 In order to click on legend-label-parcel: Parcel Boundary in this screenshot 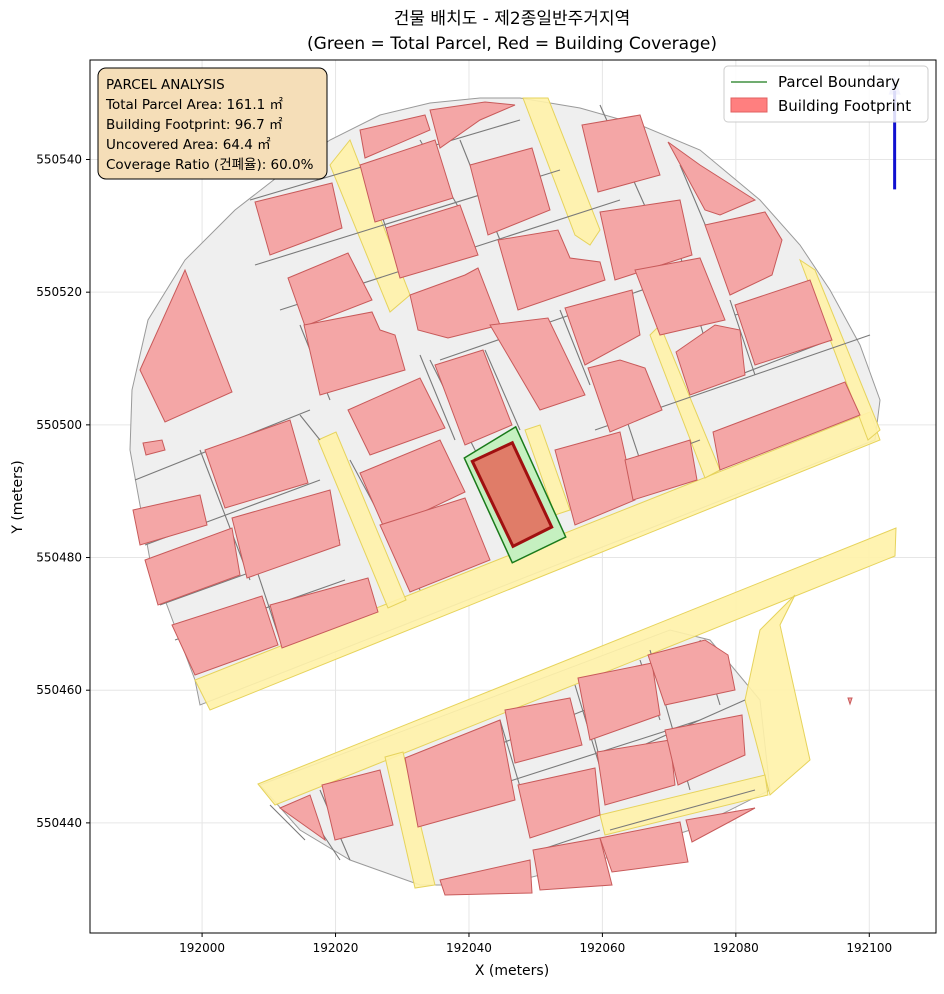, I will do `click(839, 82)`.